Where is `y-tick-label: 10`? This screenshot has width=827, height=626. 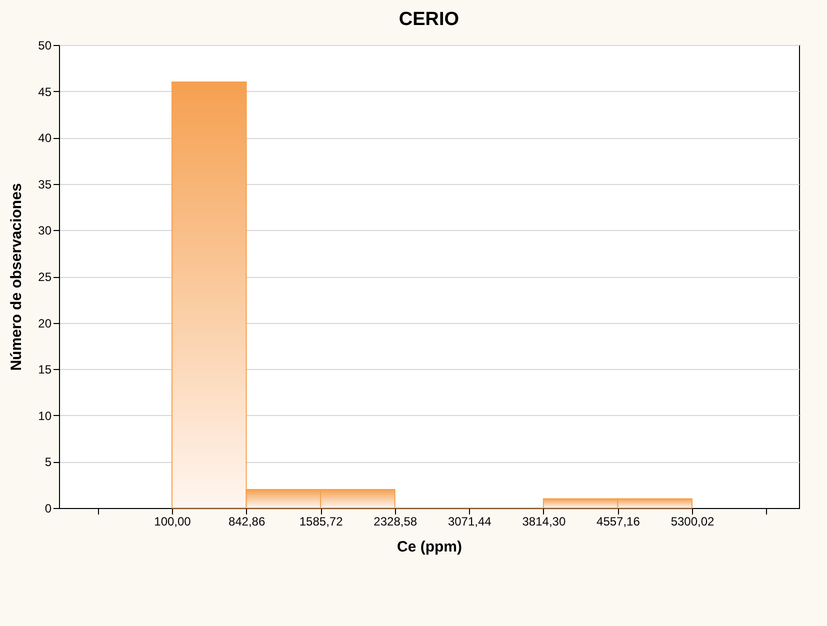
y-tick-label: 10 is located at coordinates (45, 415).